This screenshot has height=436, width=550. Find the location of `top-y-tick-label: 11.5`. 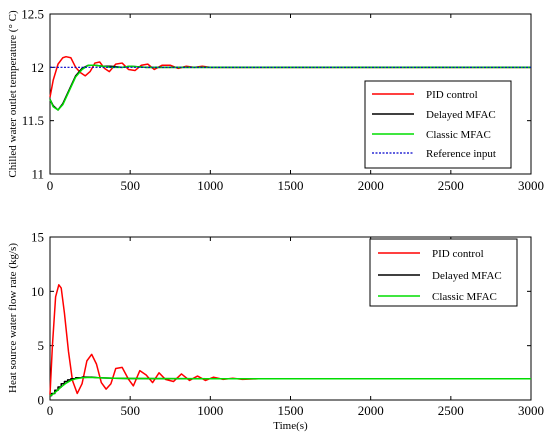

top-y-tick-label: 11.5 is located at coordinates (33, 120).